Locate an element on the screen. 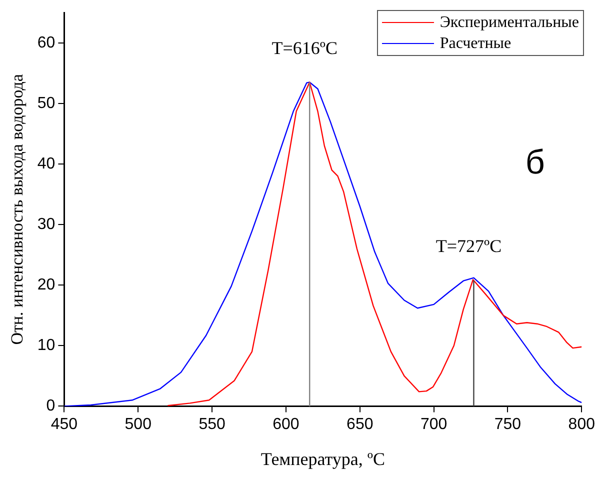  x-tick-label: 750 is located at coordinates (508, 425).